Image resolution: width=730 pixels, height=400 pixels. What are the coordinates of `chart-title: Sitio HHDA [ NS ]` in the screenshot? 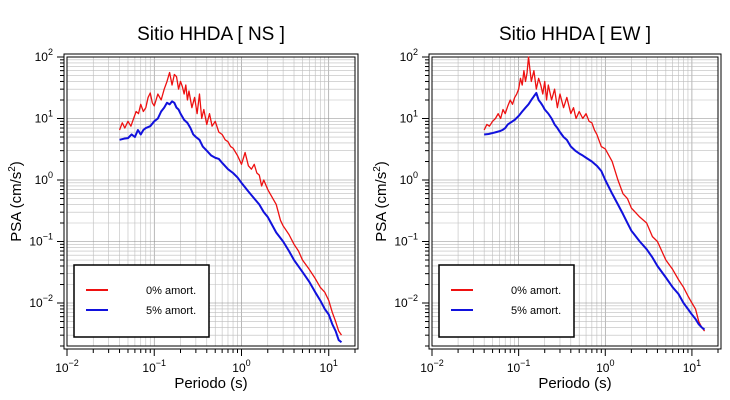 It's located at (211, 34).